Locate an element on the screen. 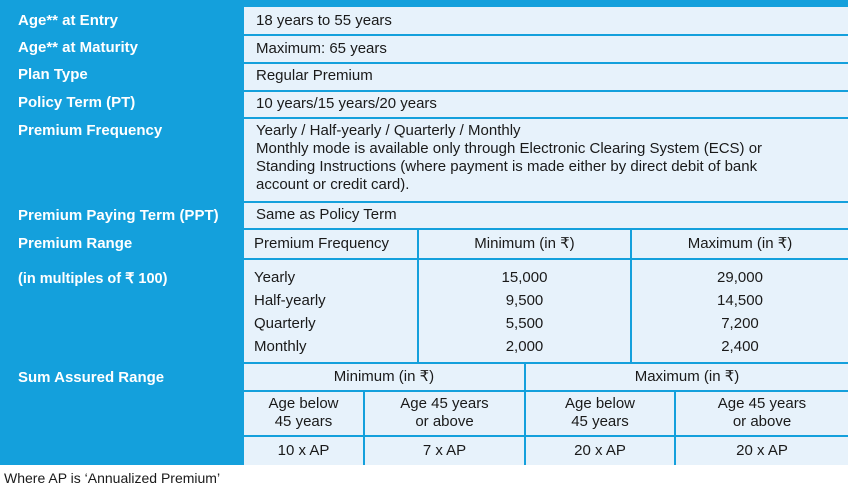  sum-assured-maximum-header: Maximum (in ₹) is located at coordinates (687, 377).